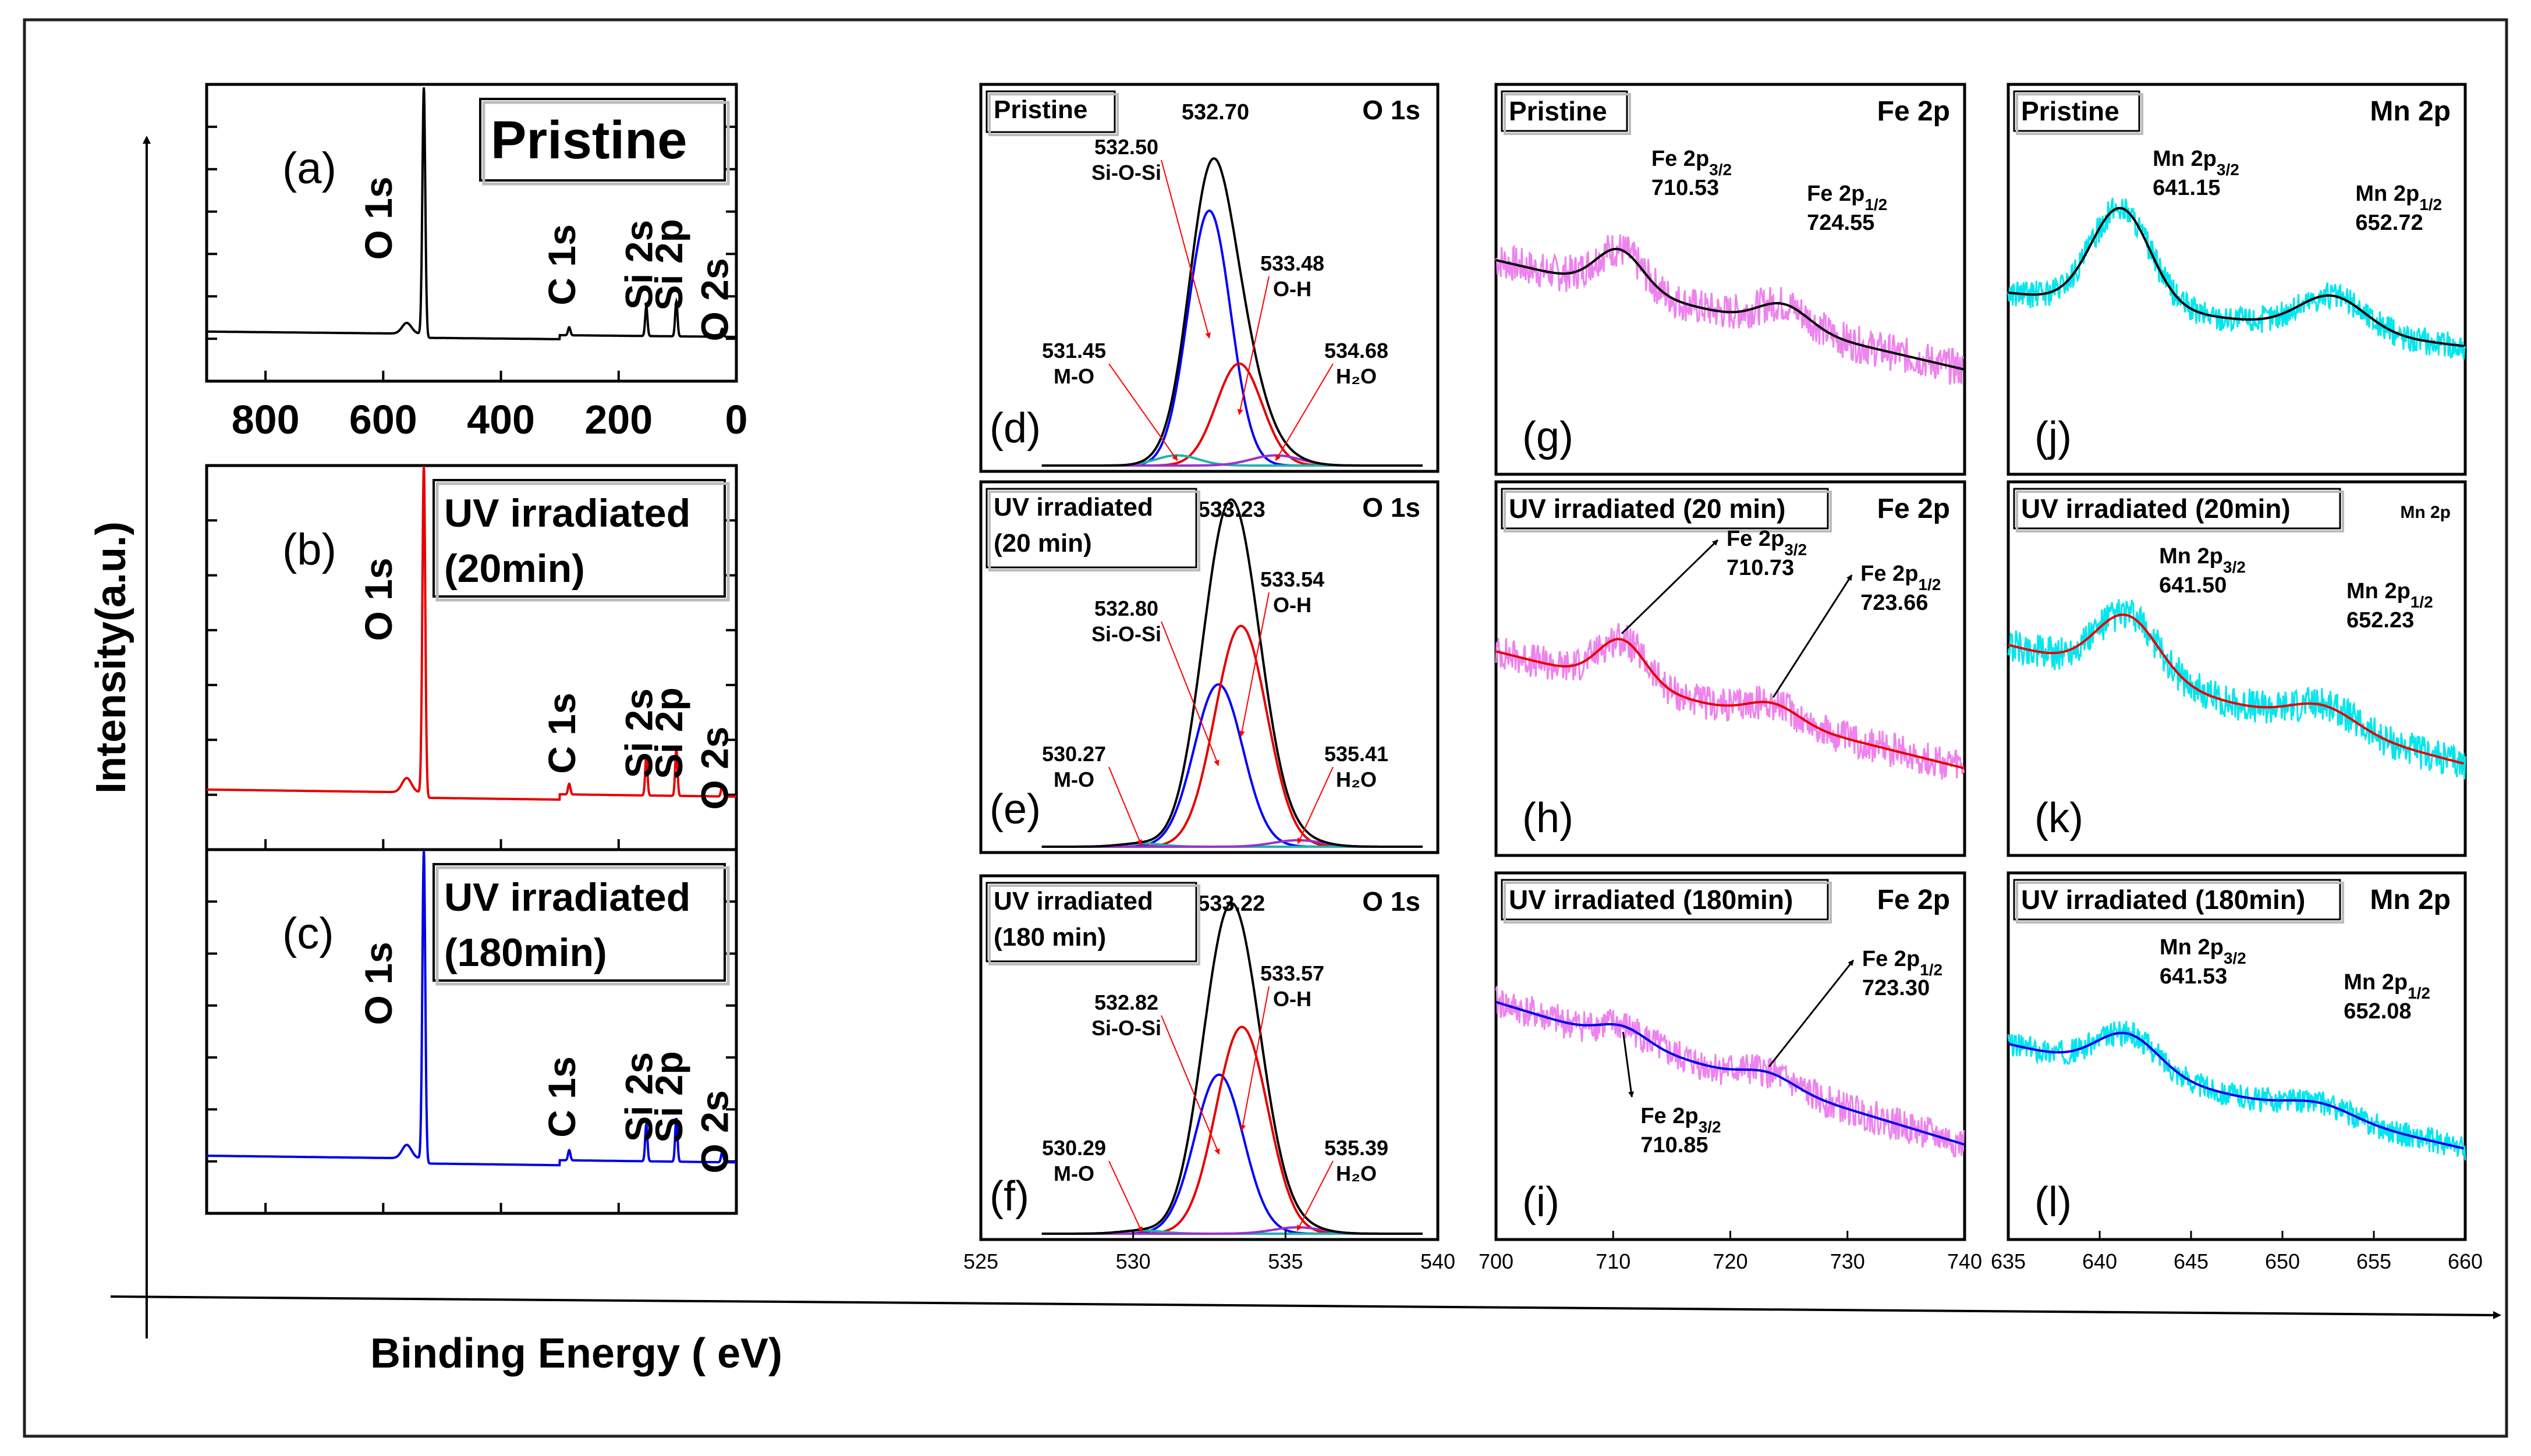  I want to click on o1s-d-component-value: 534.68, so click(1356, 351).